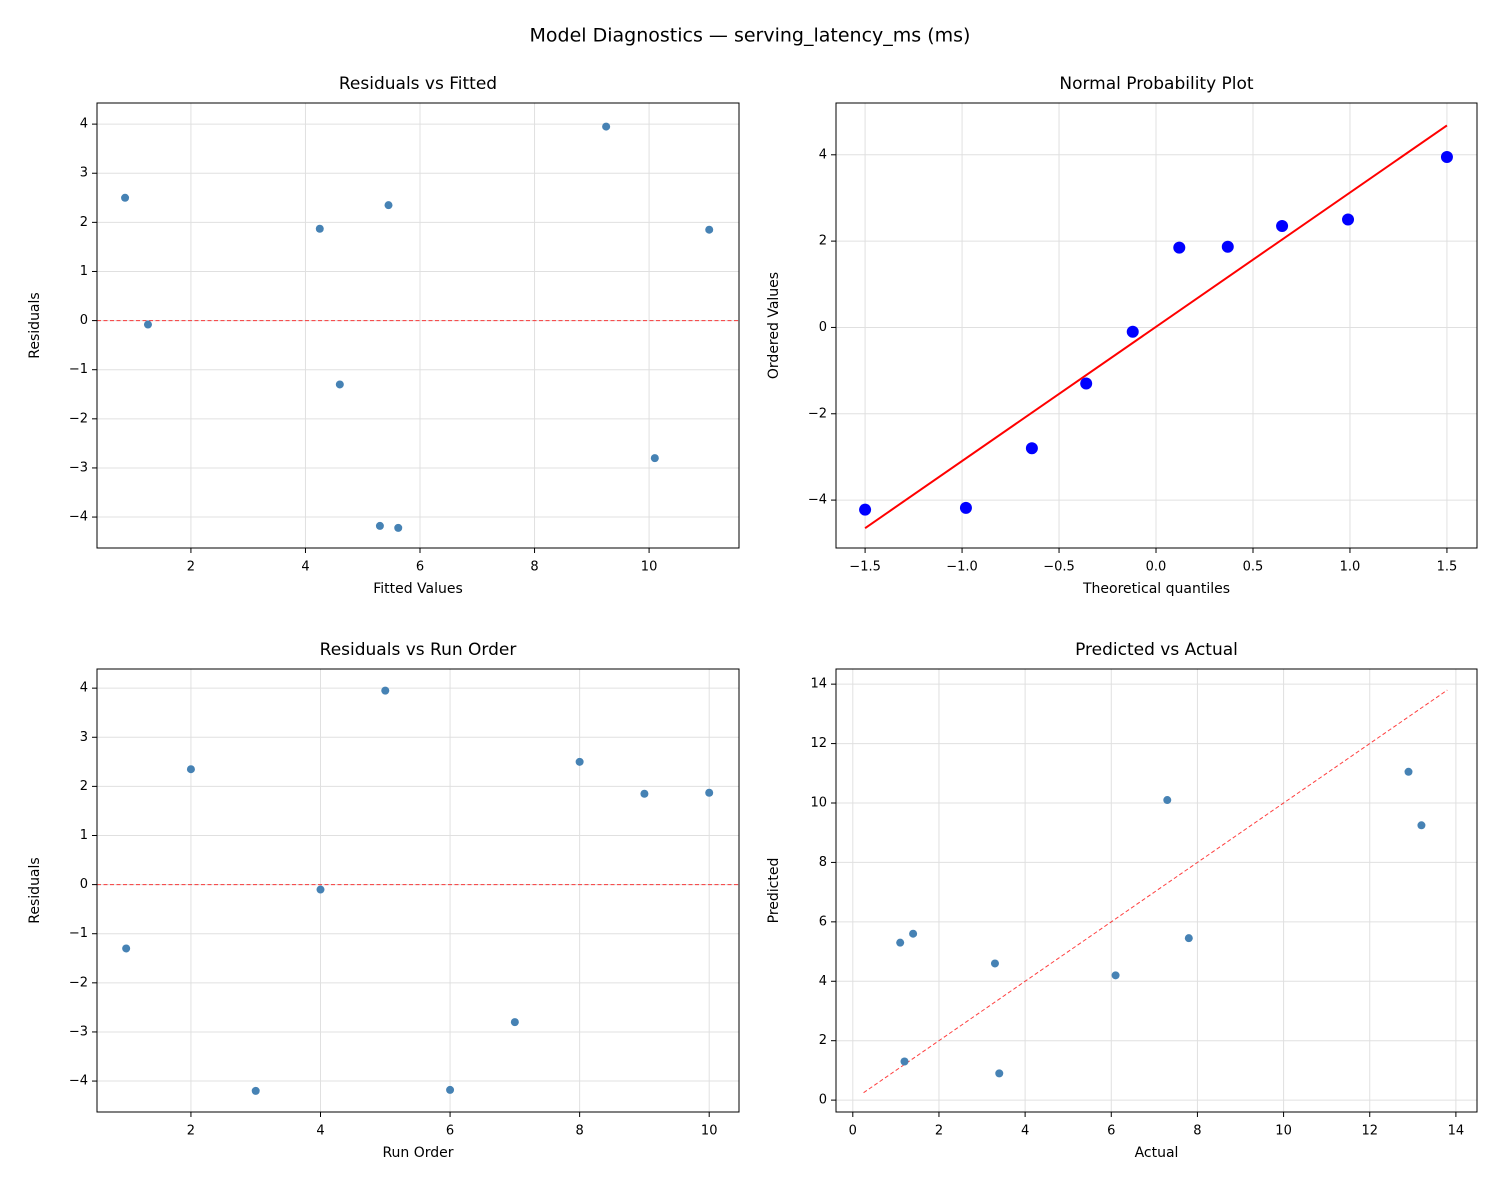 The height and width of the screenshot is (1200, 1500). What do you see at coordinates (823, 921) in the screenshot?
I see `y-tick-label: 6` at bounding box center [823, 921].